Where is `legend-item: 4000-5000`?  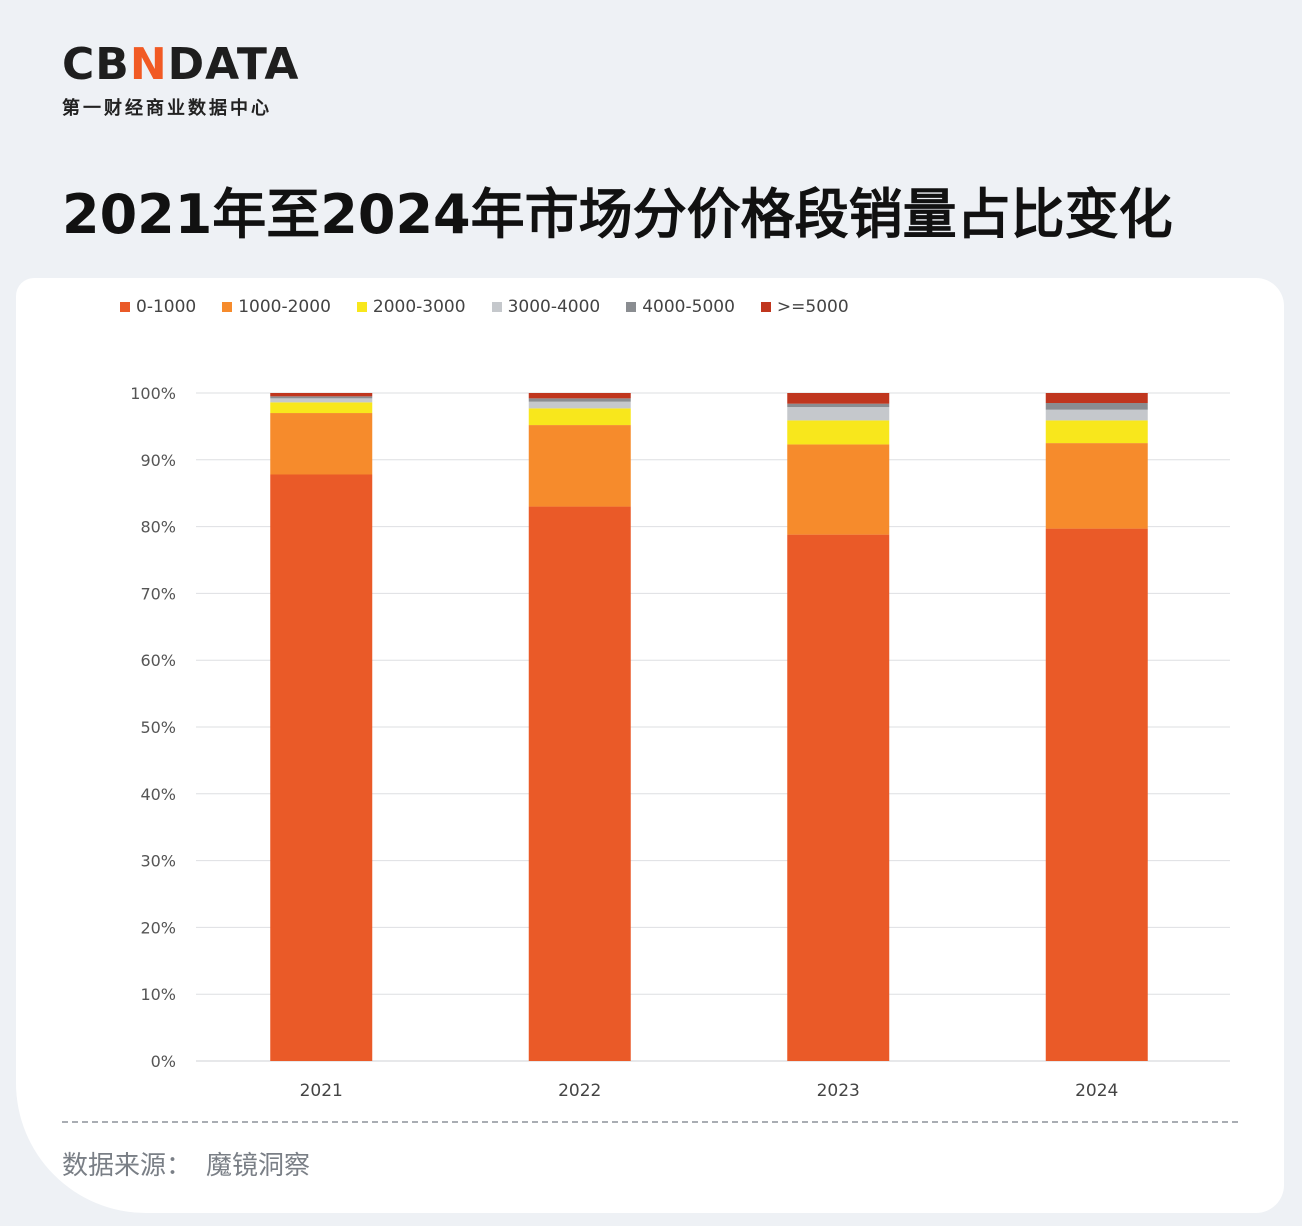 legend-item: 4000-5000 is located at coordinates (680, 307).